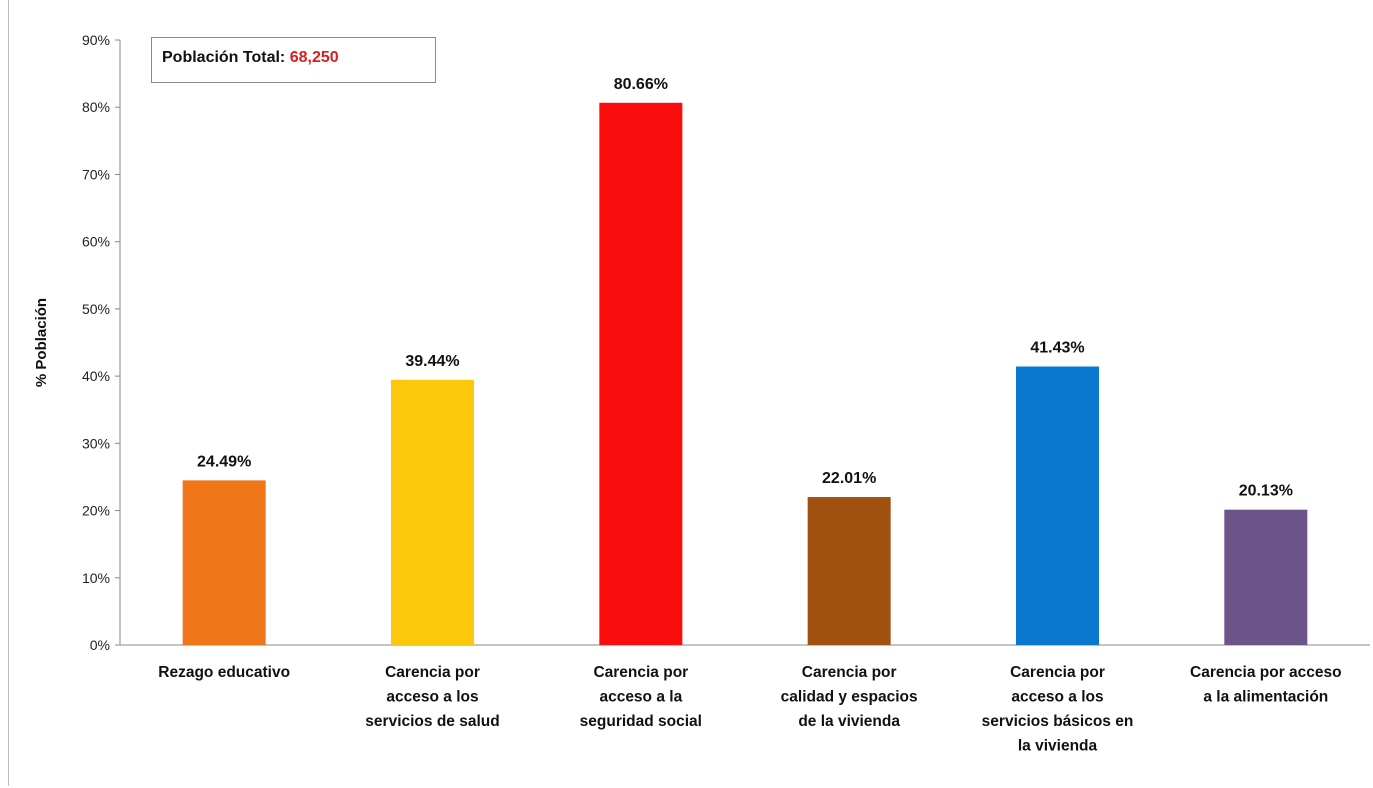 Image resolution: width=1373 pixels, height=788 pixels. I want to click on data-label: 22.01%, so click(849, 478).